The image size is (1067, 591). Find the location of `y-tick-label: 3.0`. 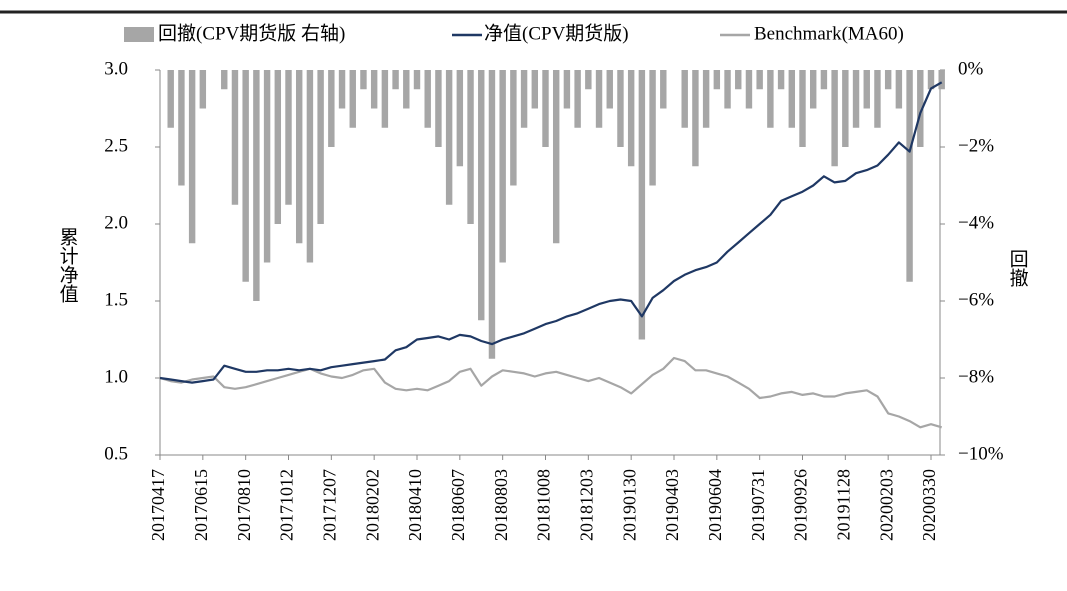

y-tick-label: 3.0 is located at coordinates (116, 68).